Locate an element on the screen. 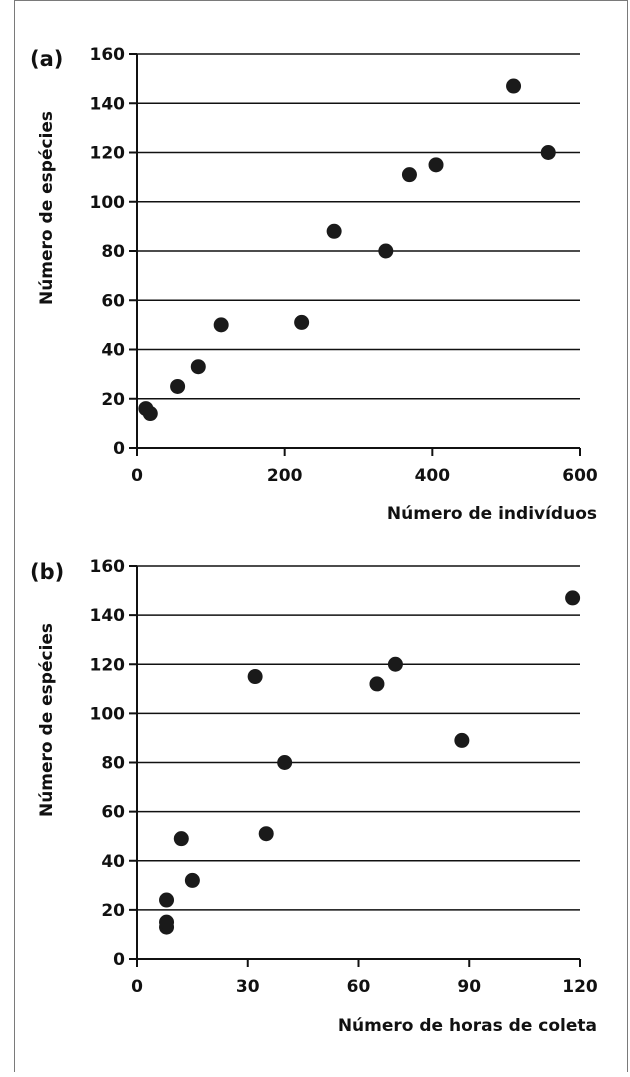 The height and width of the screenshot is (1077, 630). panel-label: (a) is located at coordinates (46, 59).